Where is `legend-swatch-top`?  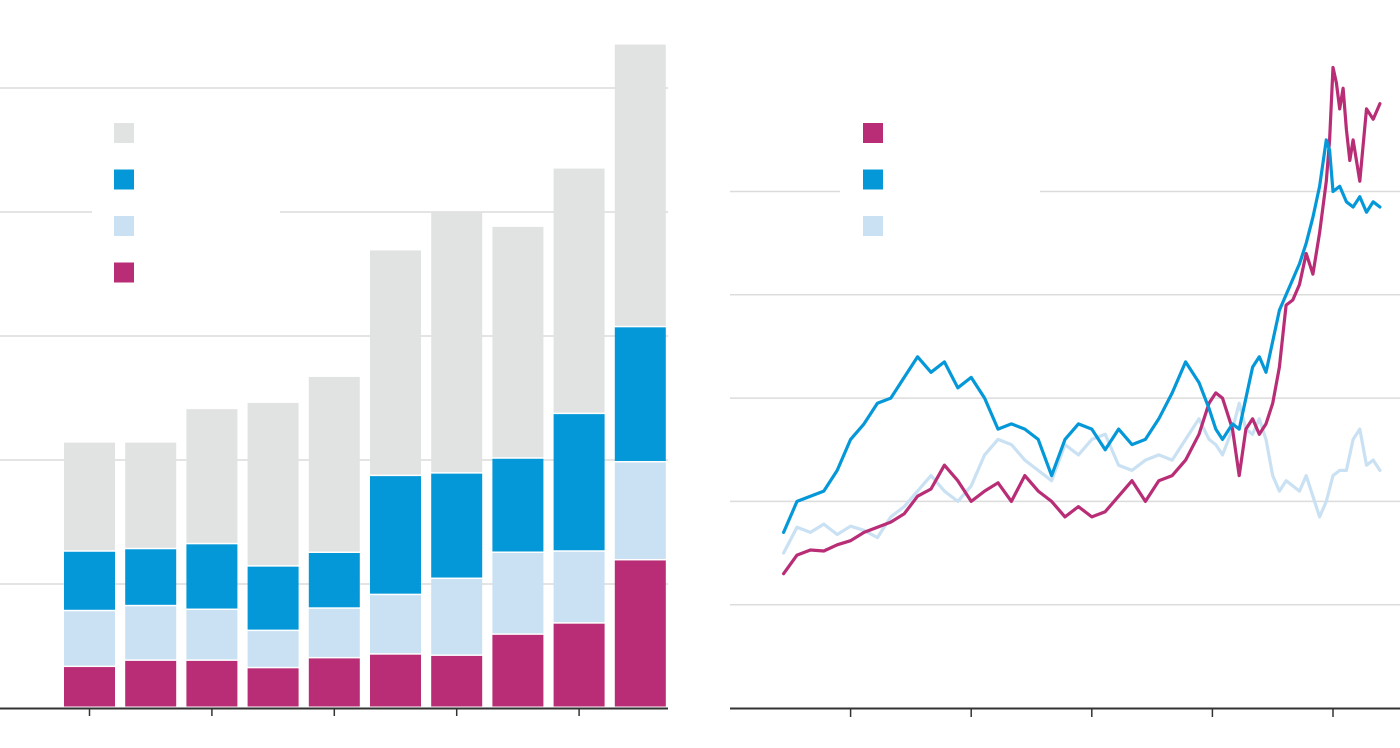 legend-swatch-top is located at coordinates (124, 133).